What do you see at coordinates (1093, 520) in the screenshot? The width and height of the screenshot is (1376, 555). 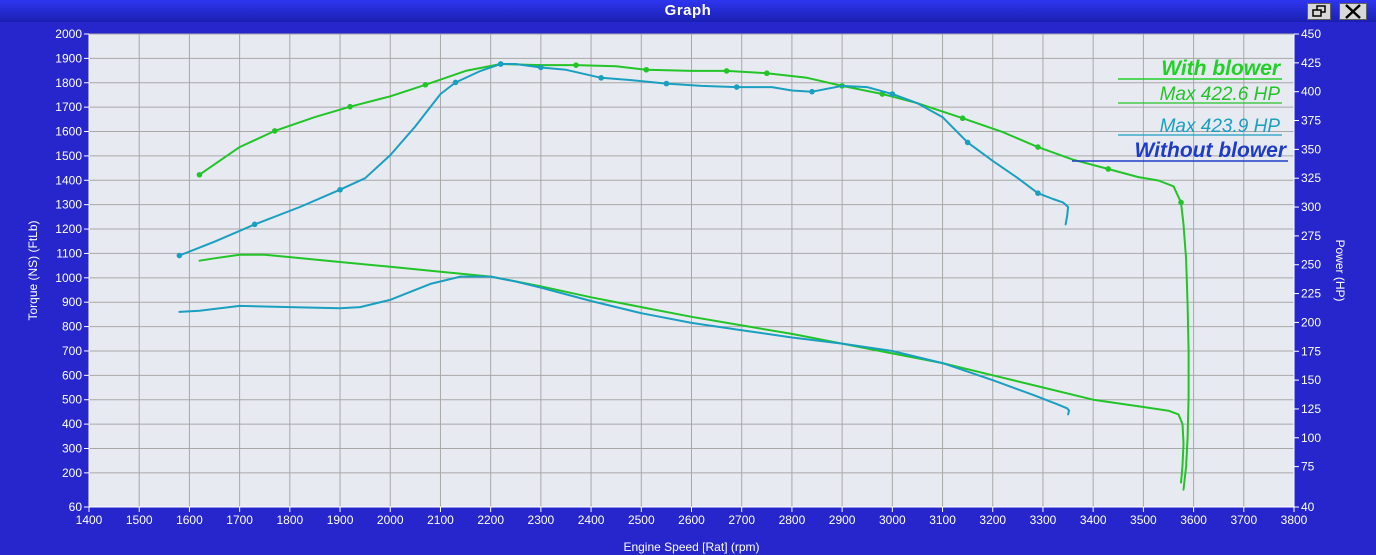 I see `x-tick-label: 3400` at bounding box center [1093, 520].